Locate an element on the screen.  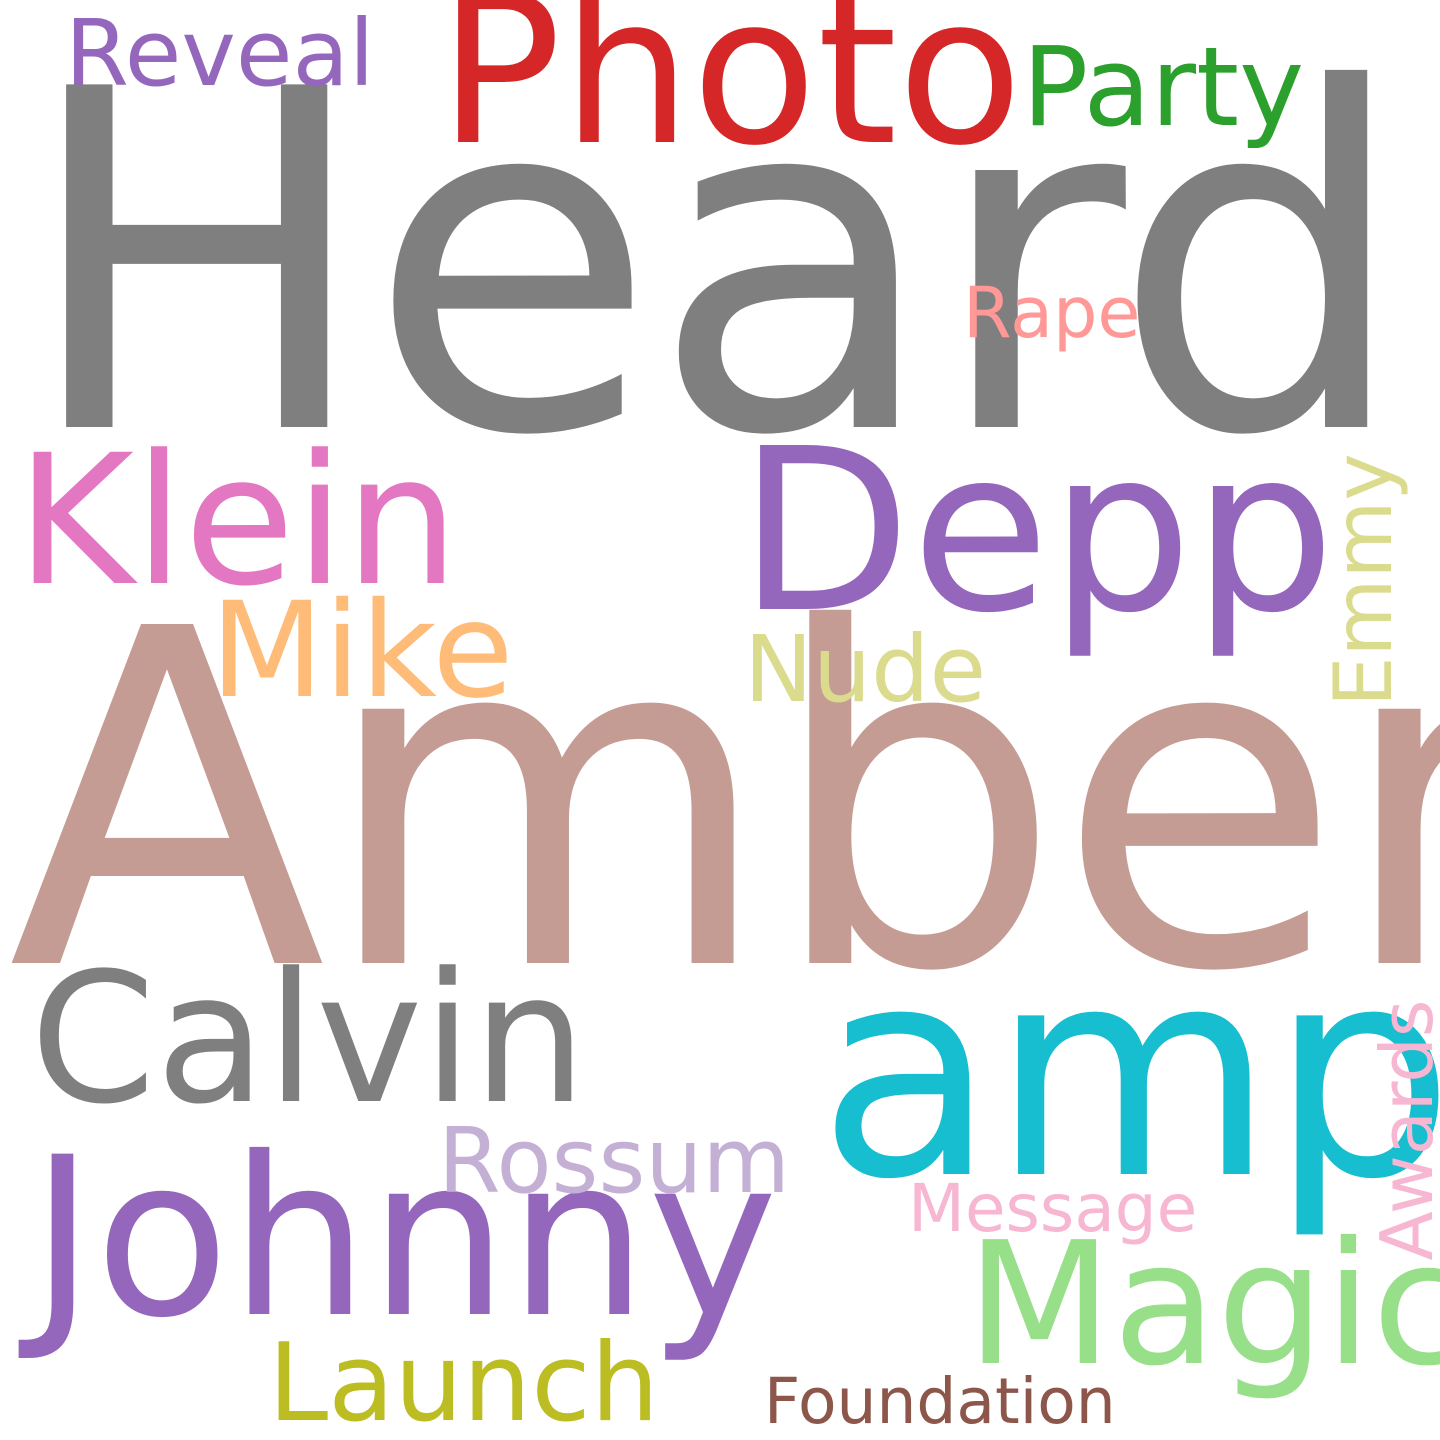
word-photo: Photo is located at coordinates (730, 95).